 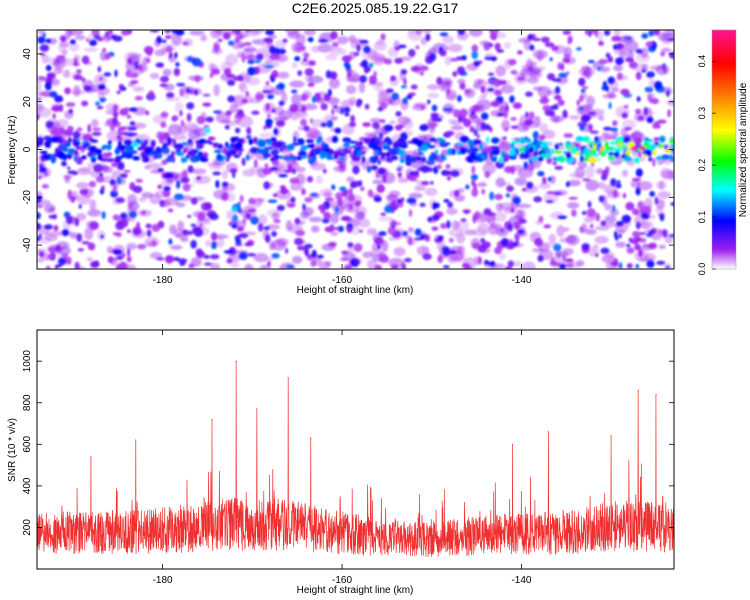 What do you see at coordinates (27, 149) in the screenshot?
I see `spectrogram-y-tick-label: 0` at bounding box center [27, 149].